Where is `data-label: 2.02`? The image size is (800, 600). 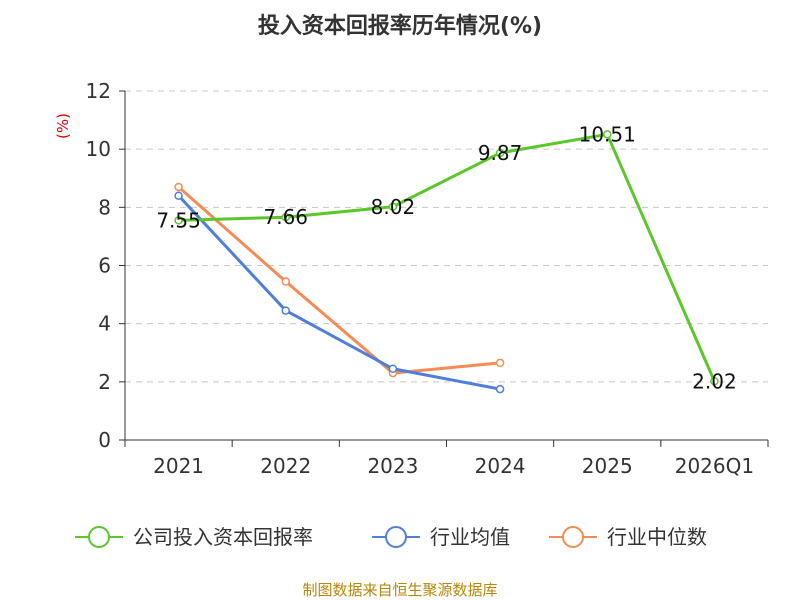
data-label: 2.02 is located at coordinates (714, 381).